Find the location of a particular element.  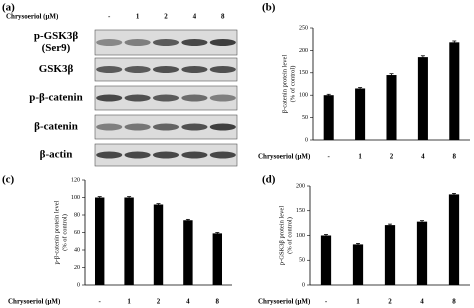

row-label: β-actin is located at coordinates (56, 155).